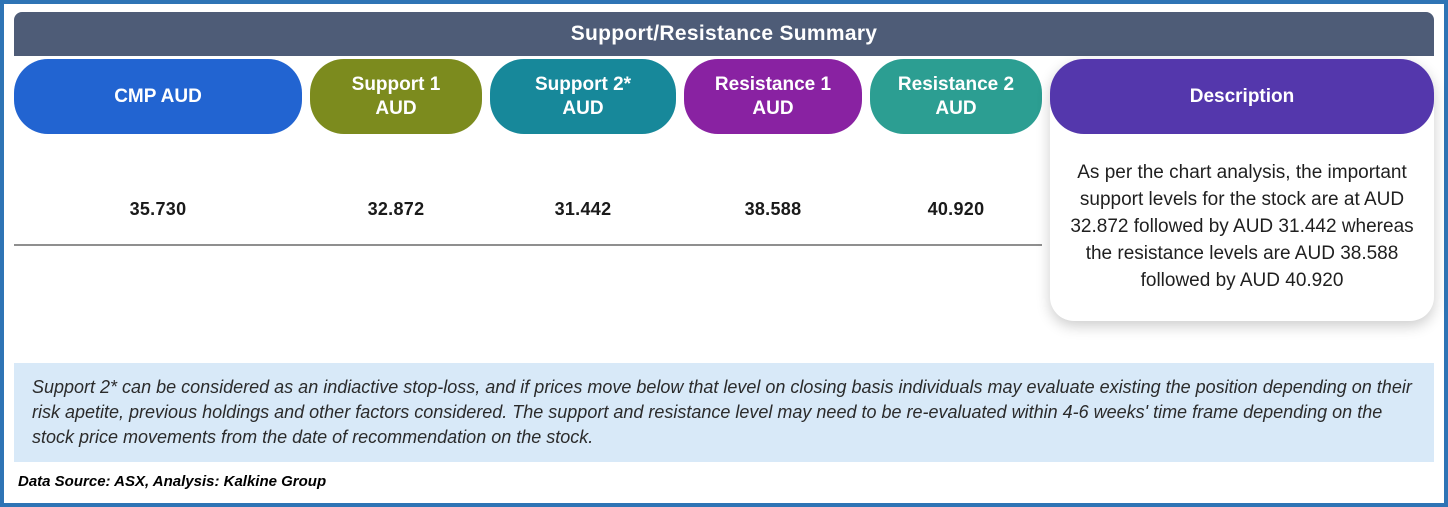 The width and height of the screenshot is (1448, 507). What do you see at coordinates (583, 208) in the screenshot?
I see `value-support-2: 31.442` at bounding box center [583, 208].